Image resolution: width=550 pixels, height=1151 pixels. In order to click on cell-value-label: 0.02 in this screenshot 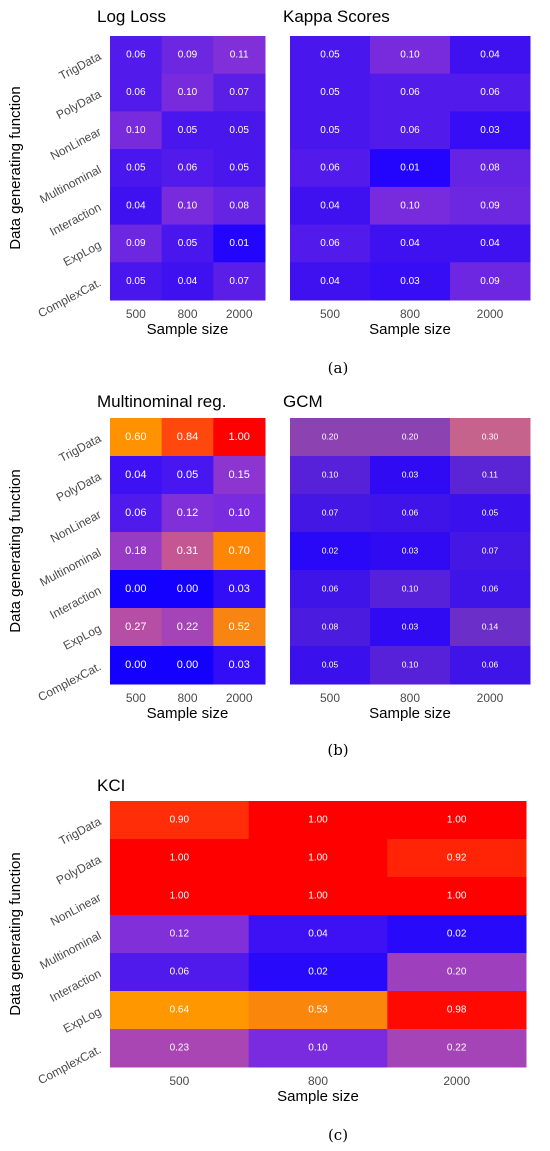, I will do `click(318, 972)`.